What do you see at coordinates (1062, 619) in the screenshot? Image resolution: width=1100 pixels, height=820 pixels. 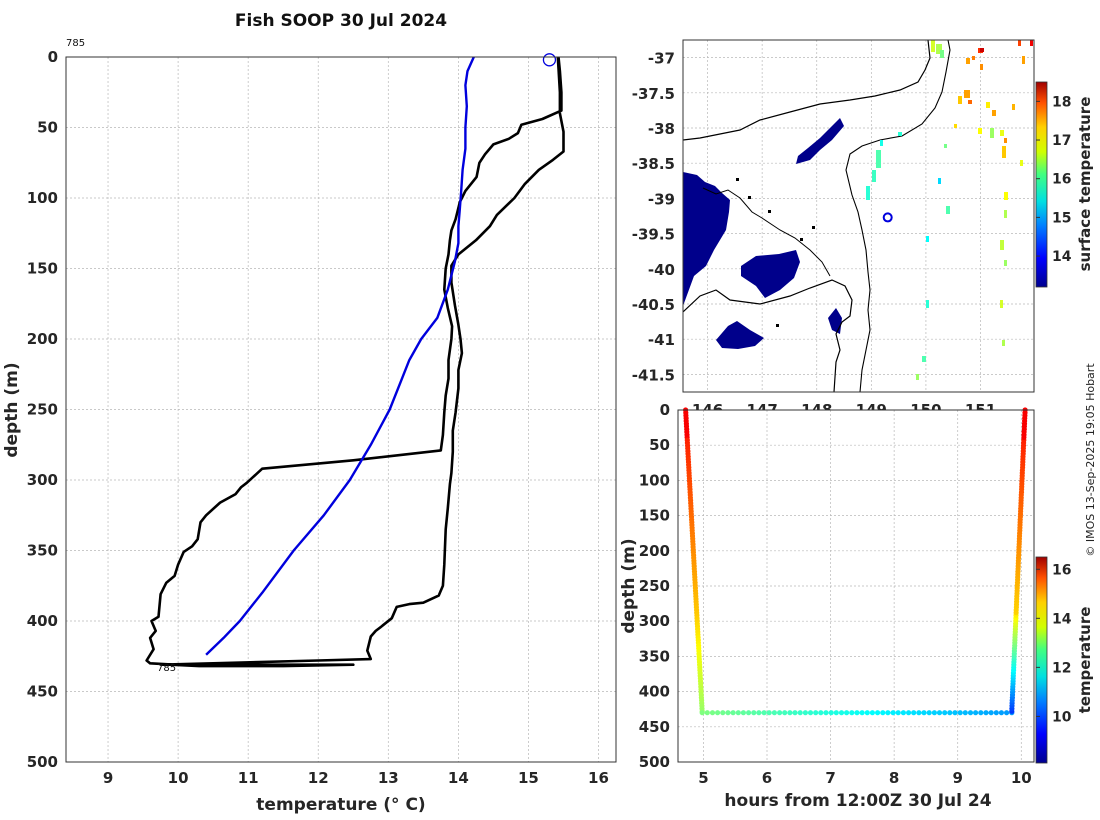 I see `section-colorbar-tick-label: 14` at bounding box center [1062, 619].